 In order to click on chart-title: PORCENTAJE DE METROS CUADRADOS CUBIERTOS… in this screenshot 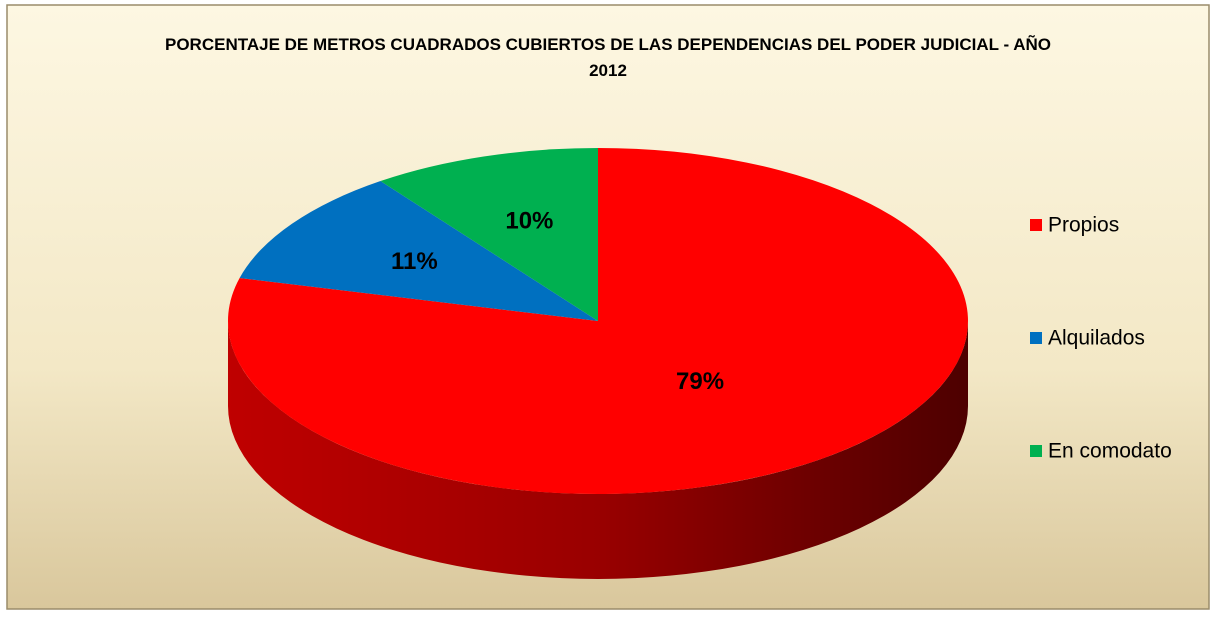, I will do `click(608, 57)`.